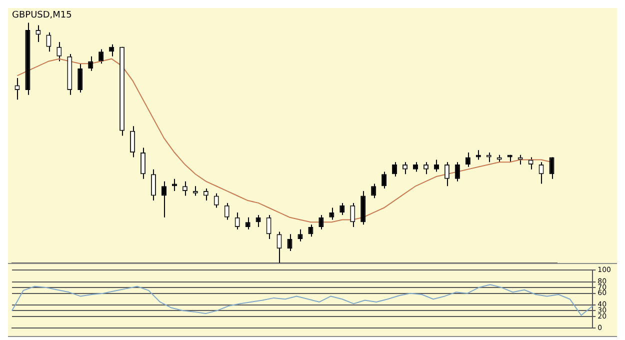  What do you see at coordinates (42, 15) in the screenshot?
I see `chart-title: GBPUSD,M15` at bounding box center [42, 15].